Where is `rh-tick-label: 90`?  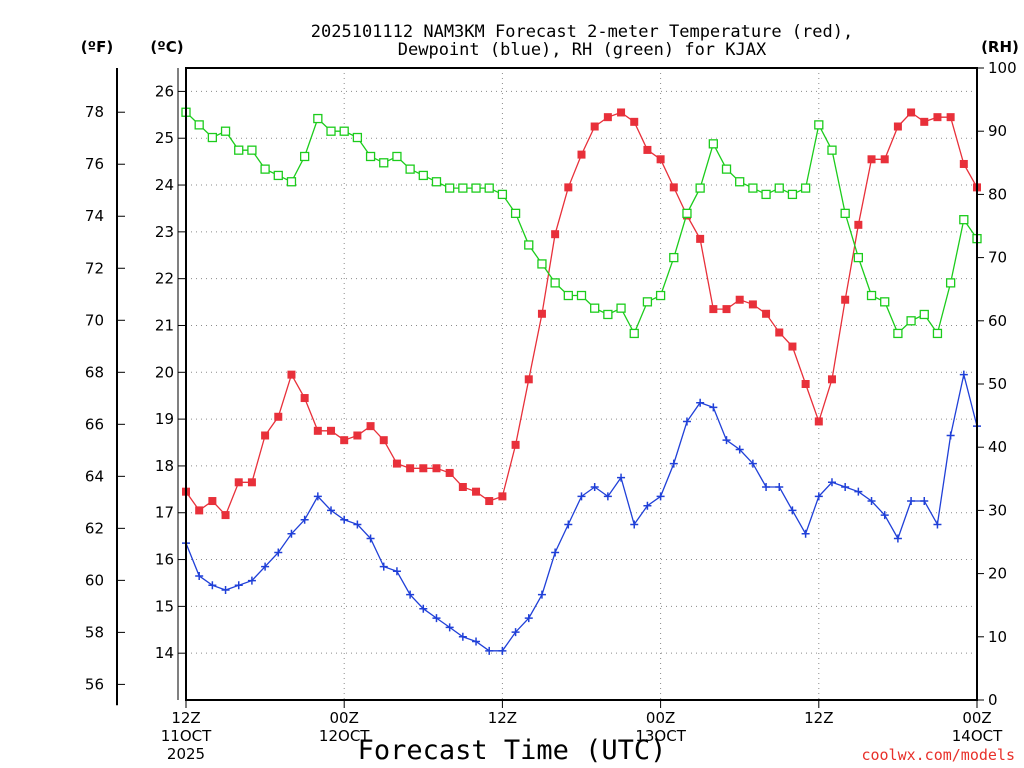
rh-tick-label: 90 is located at coordinates (997, 131).